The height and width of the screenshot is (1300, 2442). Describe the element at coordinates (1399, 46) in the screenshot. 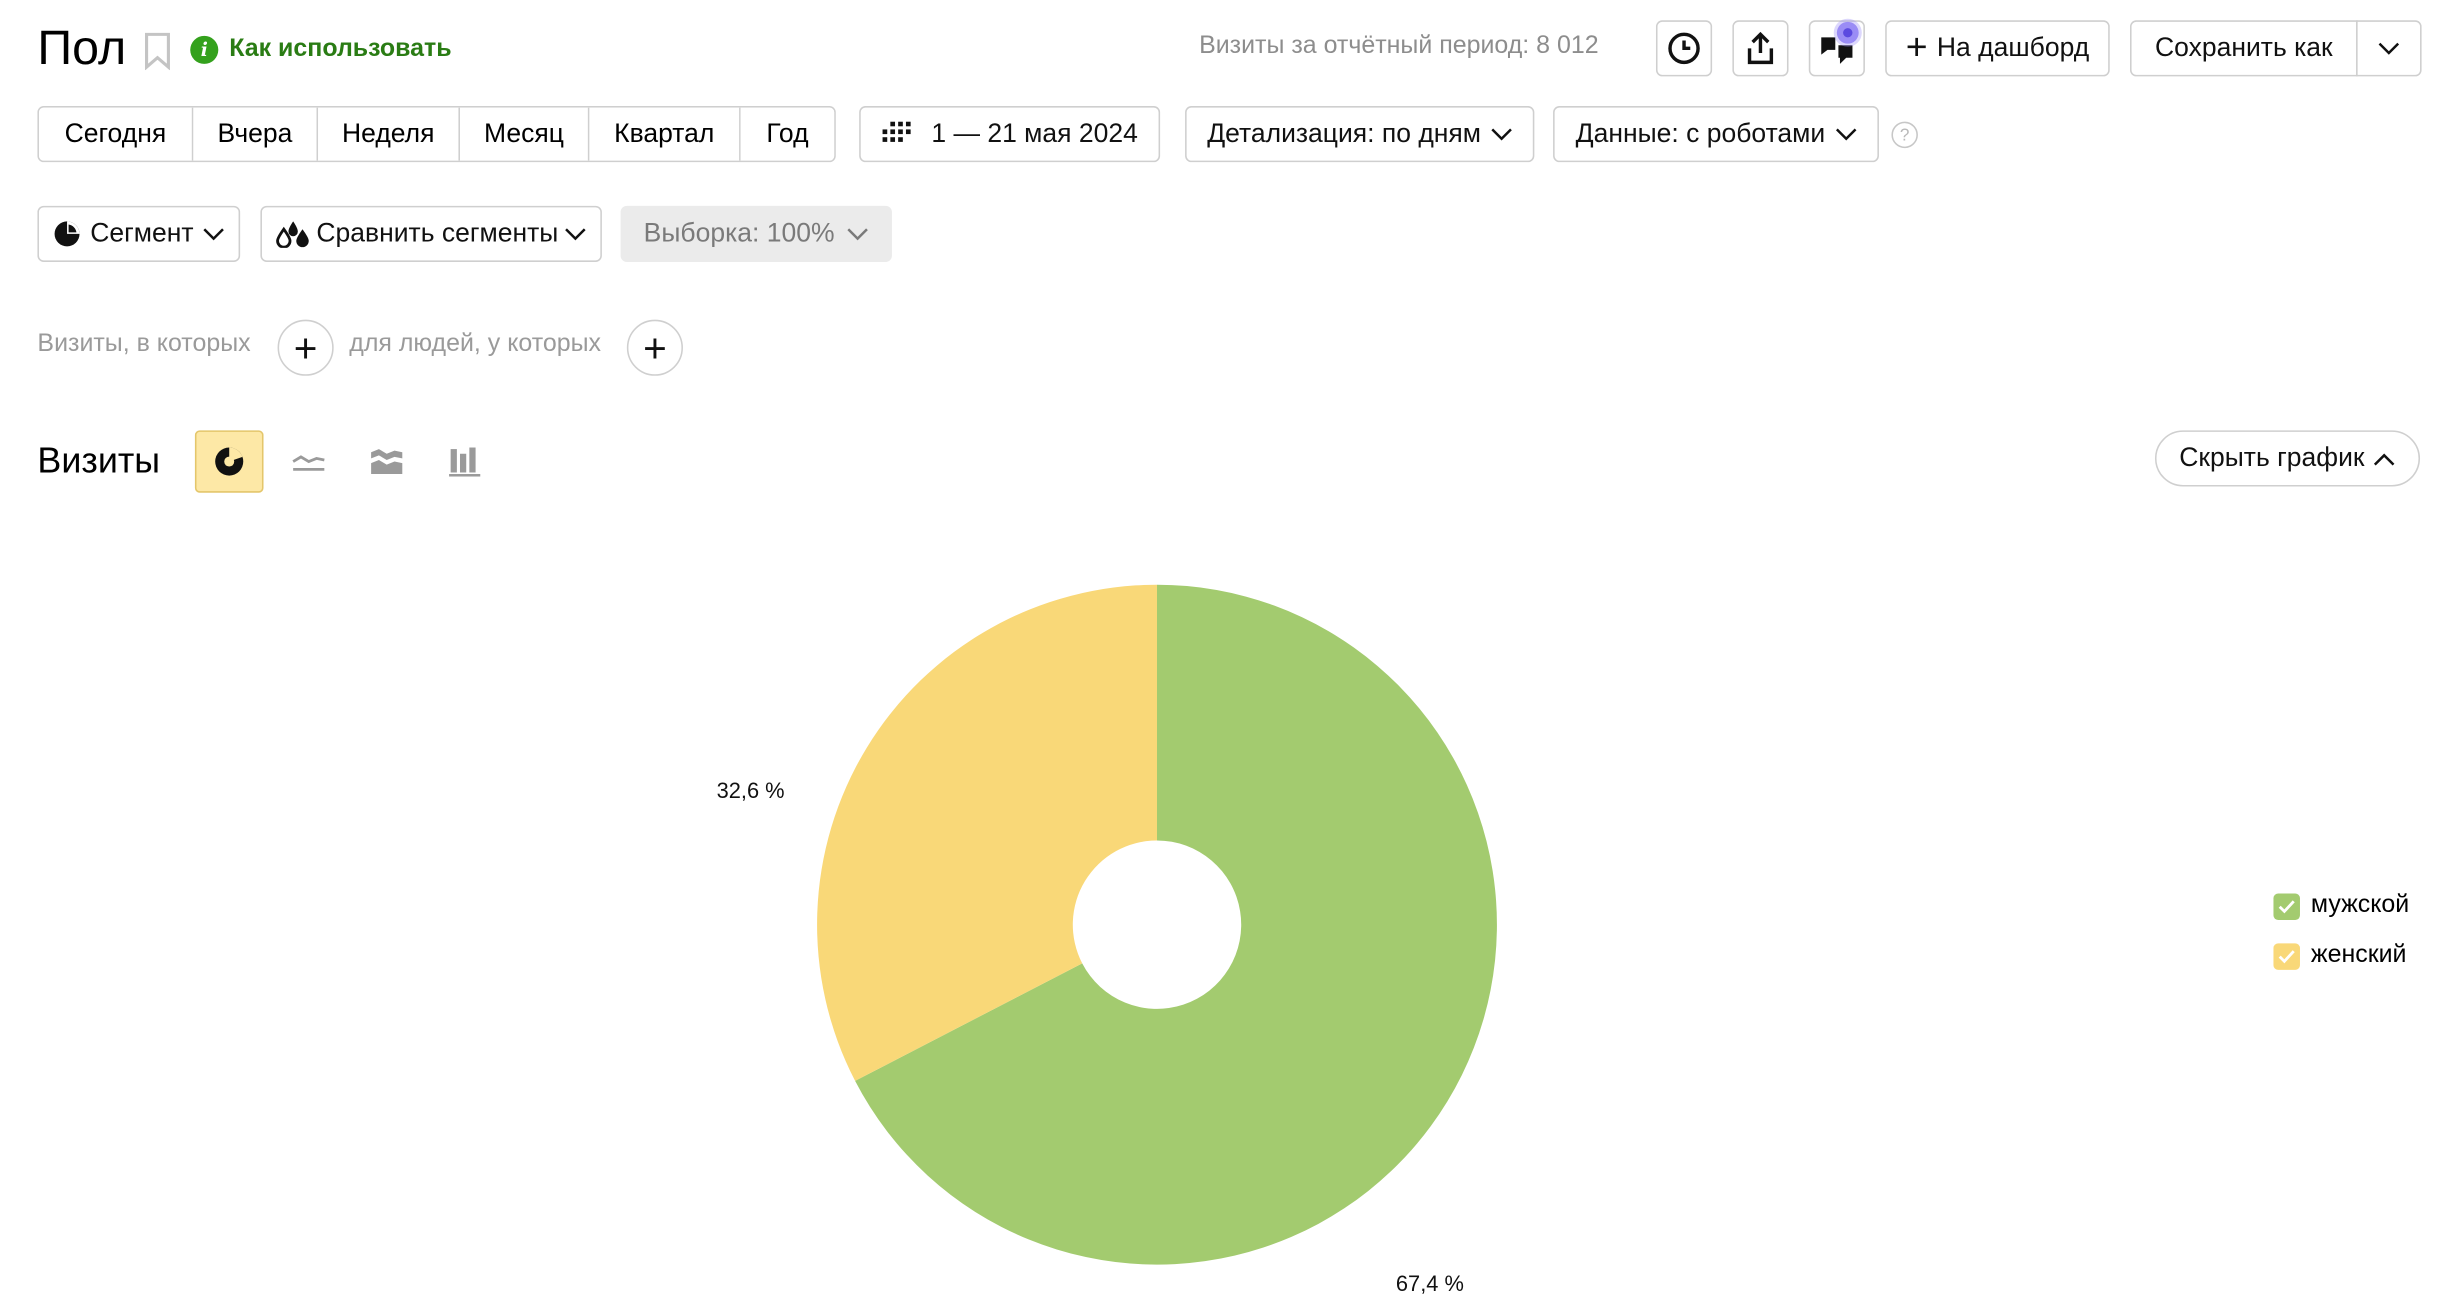

I see `visits-total: Визиты за отчётный период: 8 012` at that location.